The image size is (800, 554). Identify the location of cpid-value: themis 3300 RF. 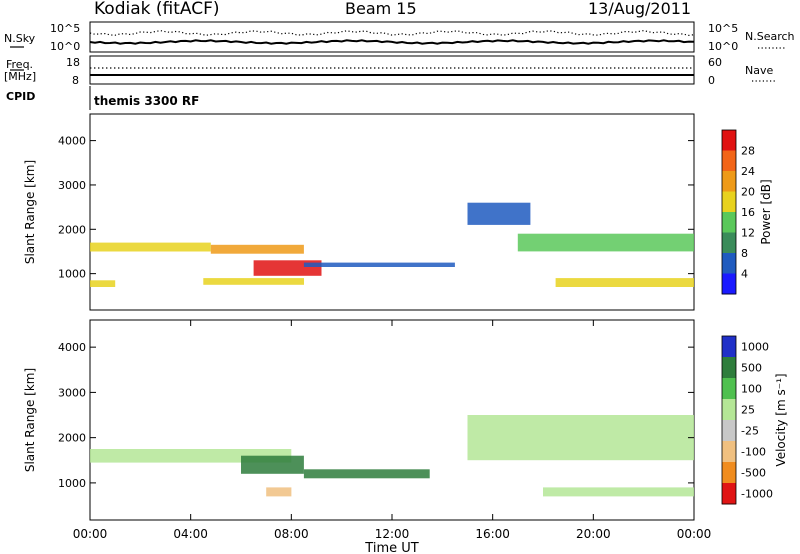
(146, 101).